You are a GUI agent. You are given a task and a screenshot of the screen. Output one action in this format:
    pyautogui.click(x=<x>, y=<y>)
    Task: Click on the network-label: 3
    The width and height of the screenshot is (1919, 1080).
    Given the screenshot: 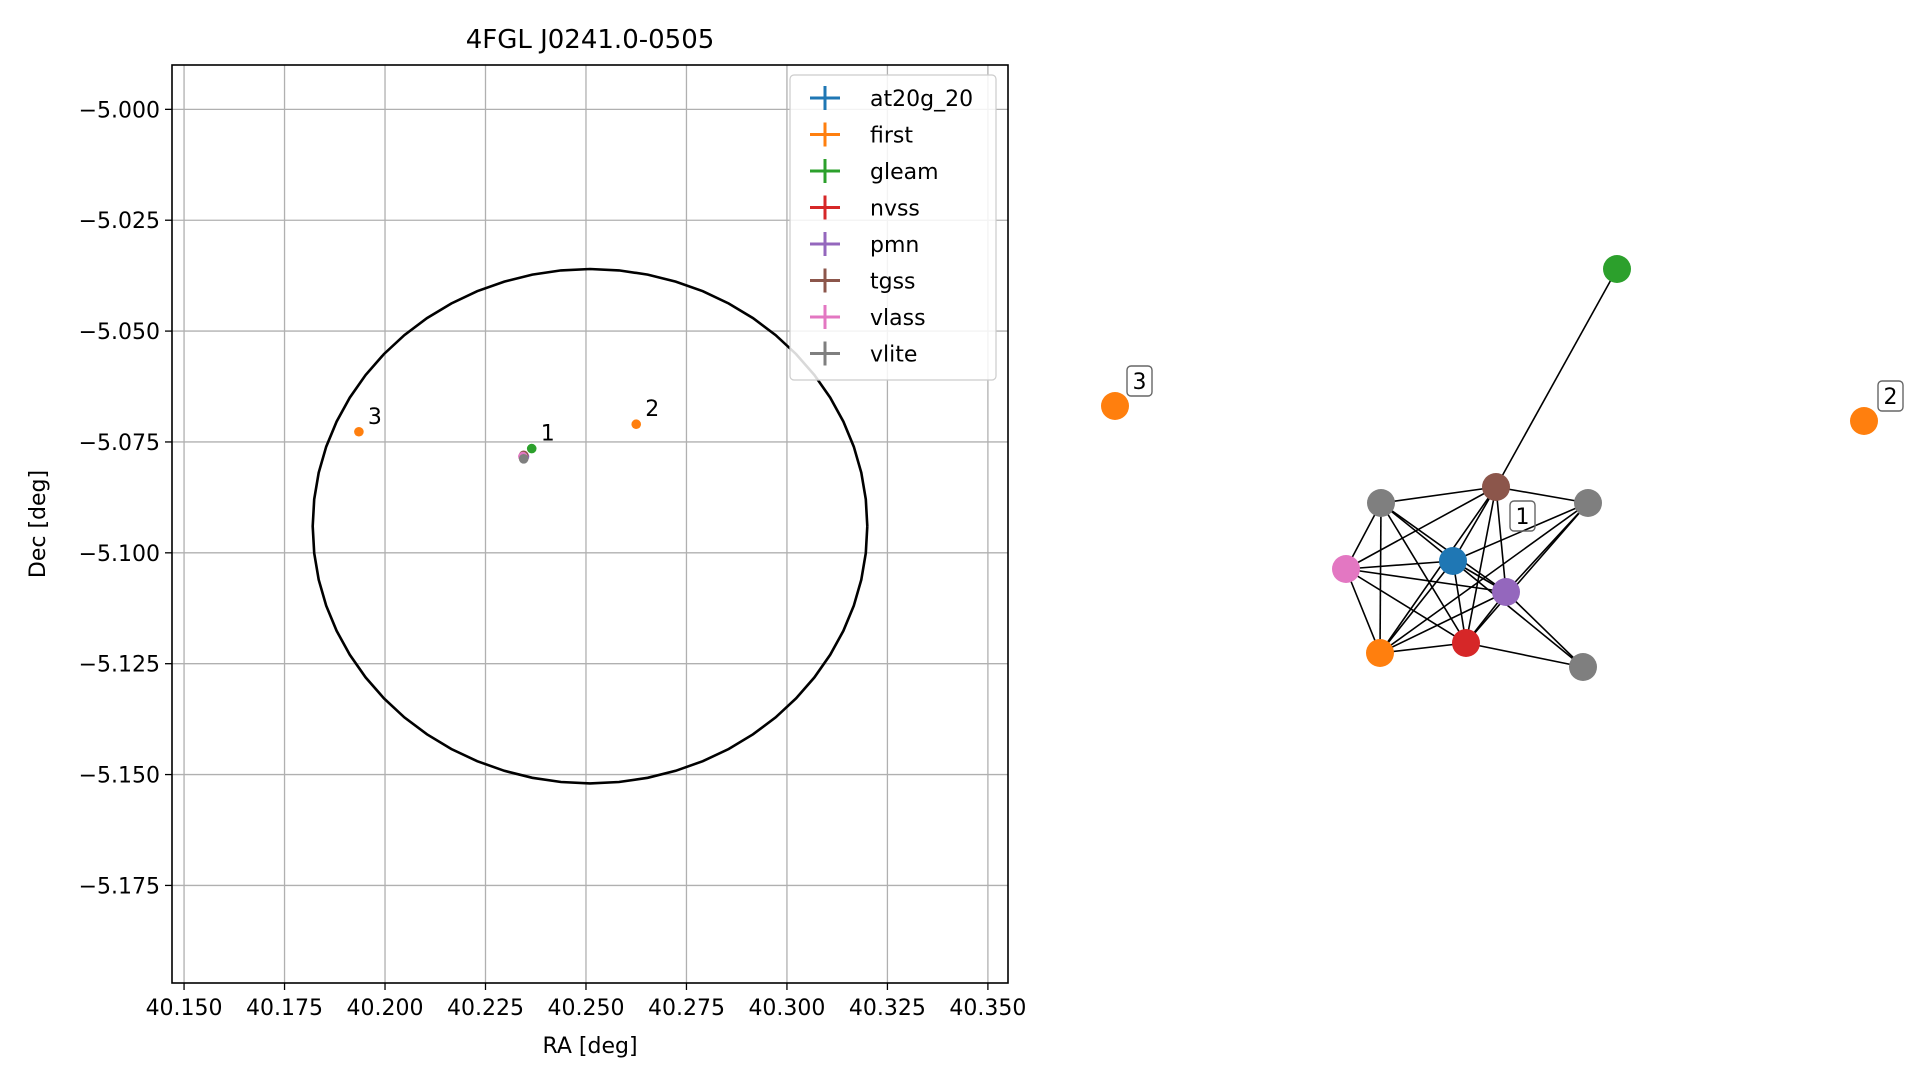 What is the action you would take?
    pyautogui.click(x=1140, y=382)
    